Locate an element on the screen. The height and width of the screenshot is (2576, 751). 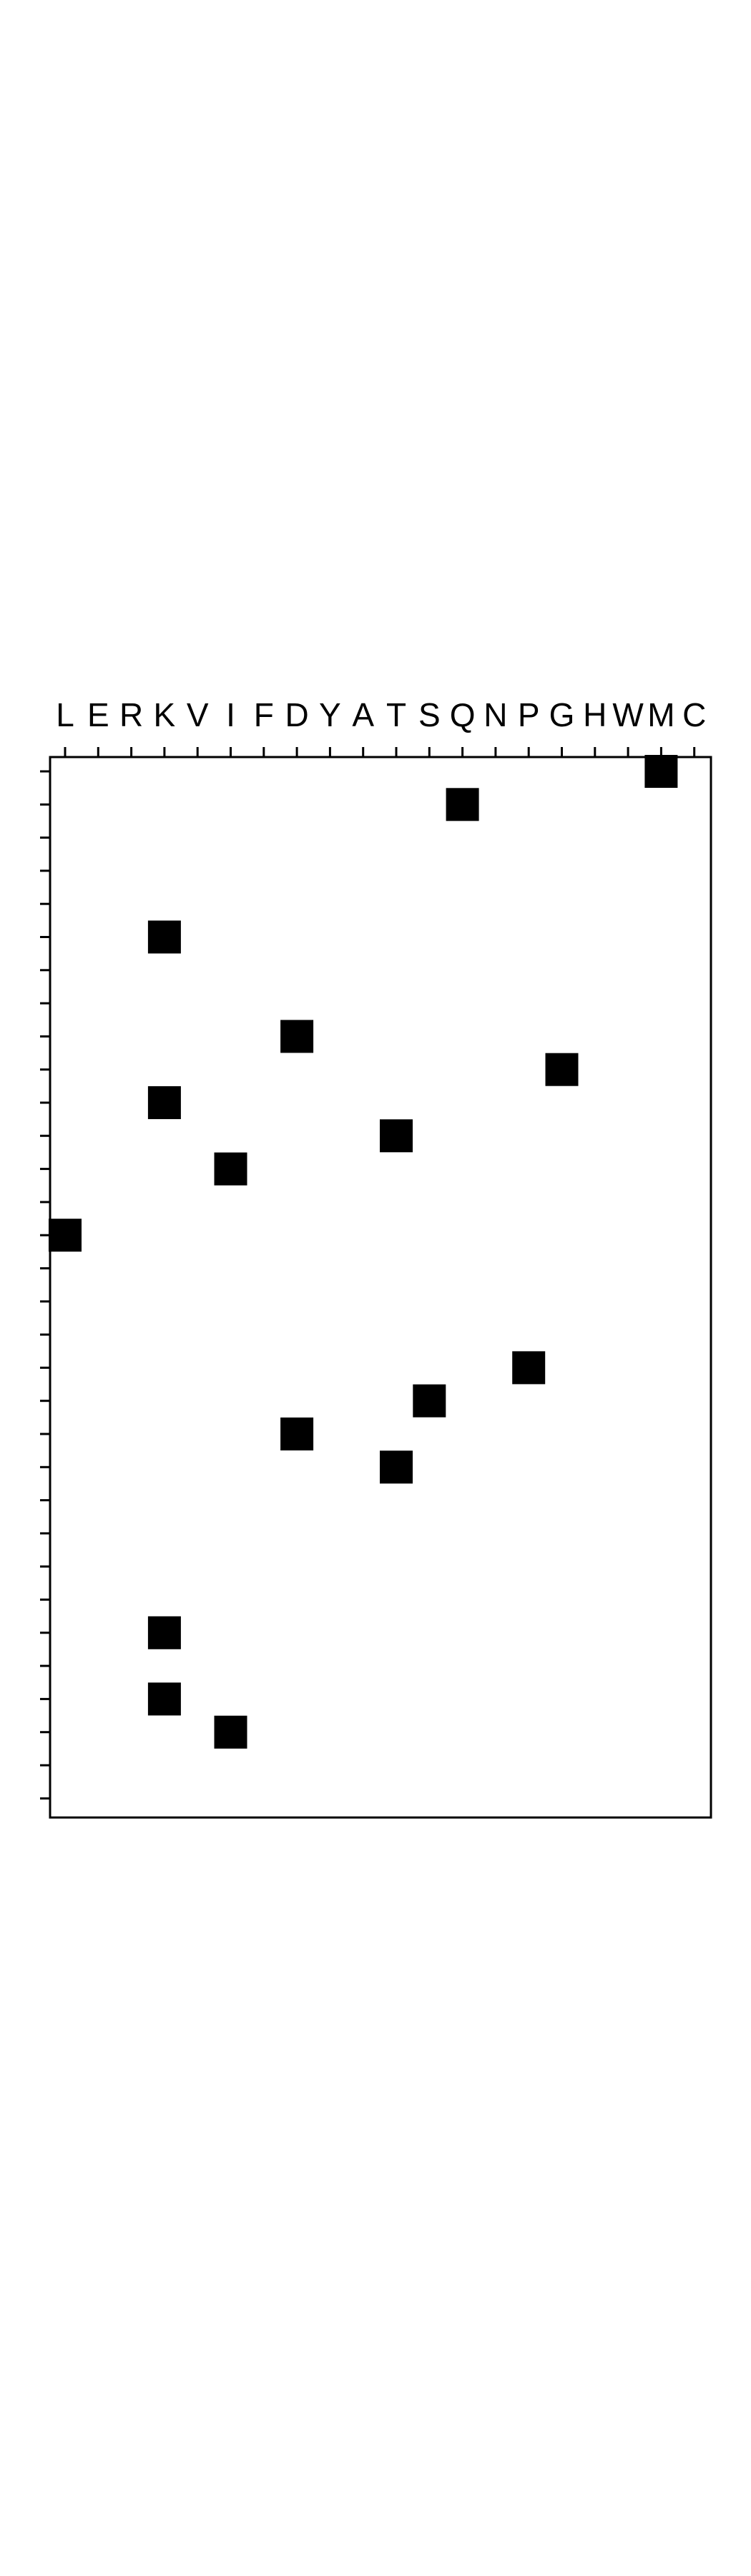
x-tick-label-T: T is located at coordinates (396, 714).